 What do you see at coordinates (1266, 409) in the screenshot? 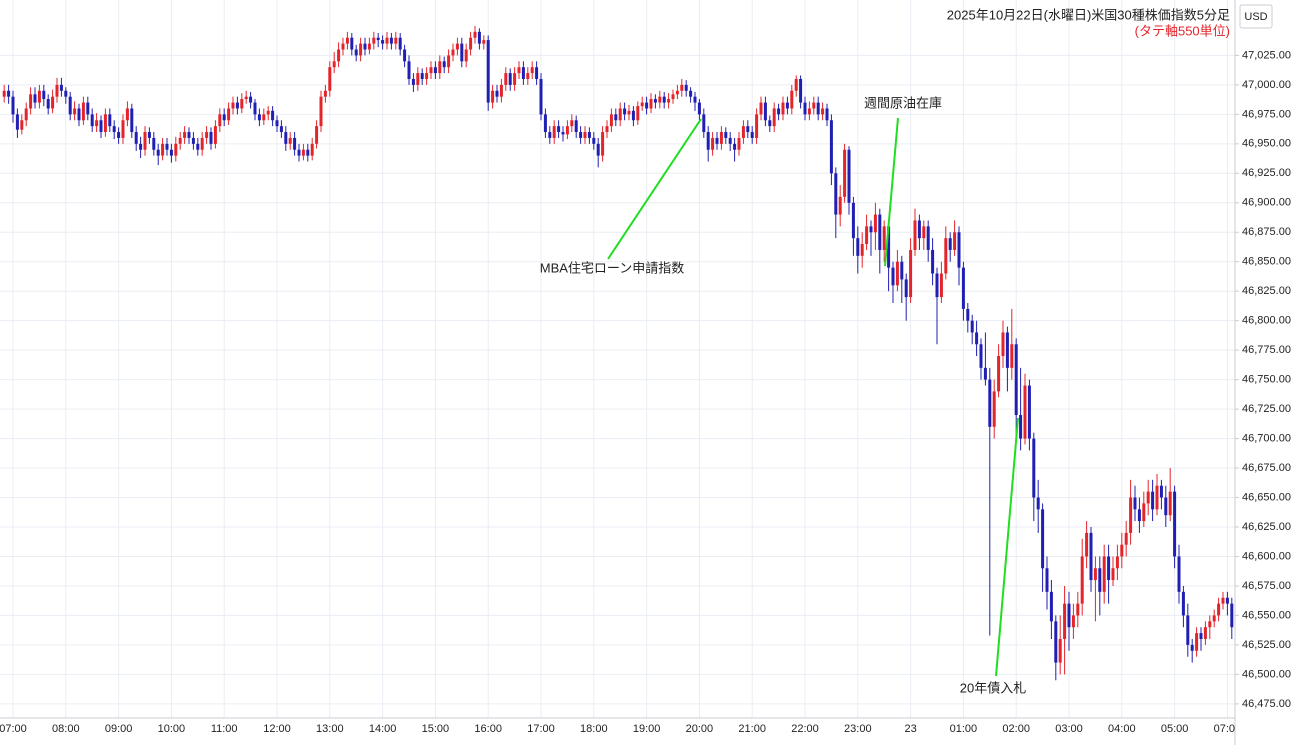
I see `y-tick-label: 46,725.00` at bounding box center [1266, 409].